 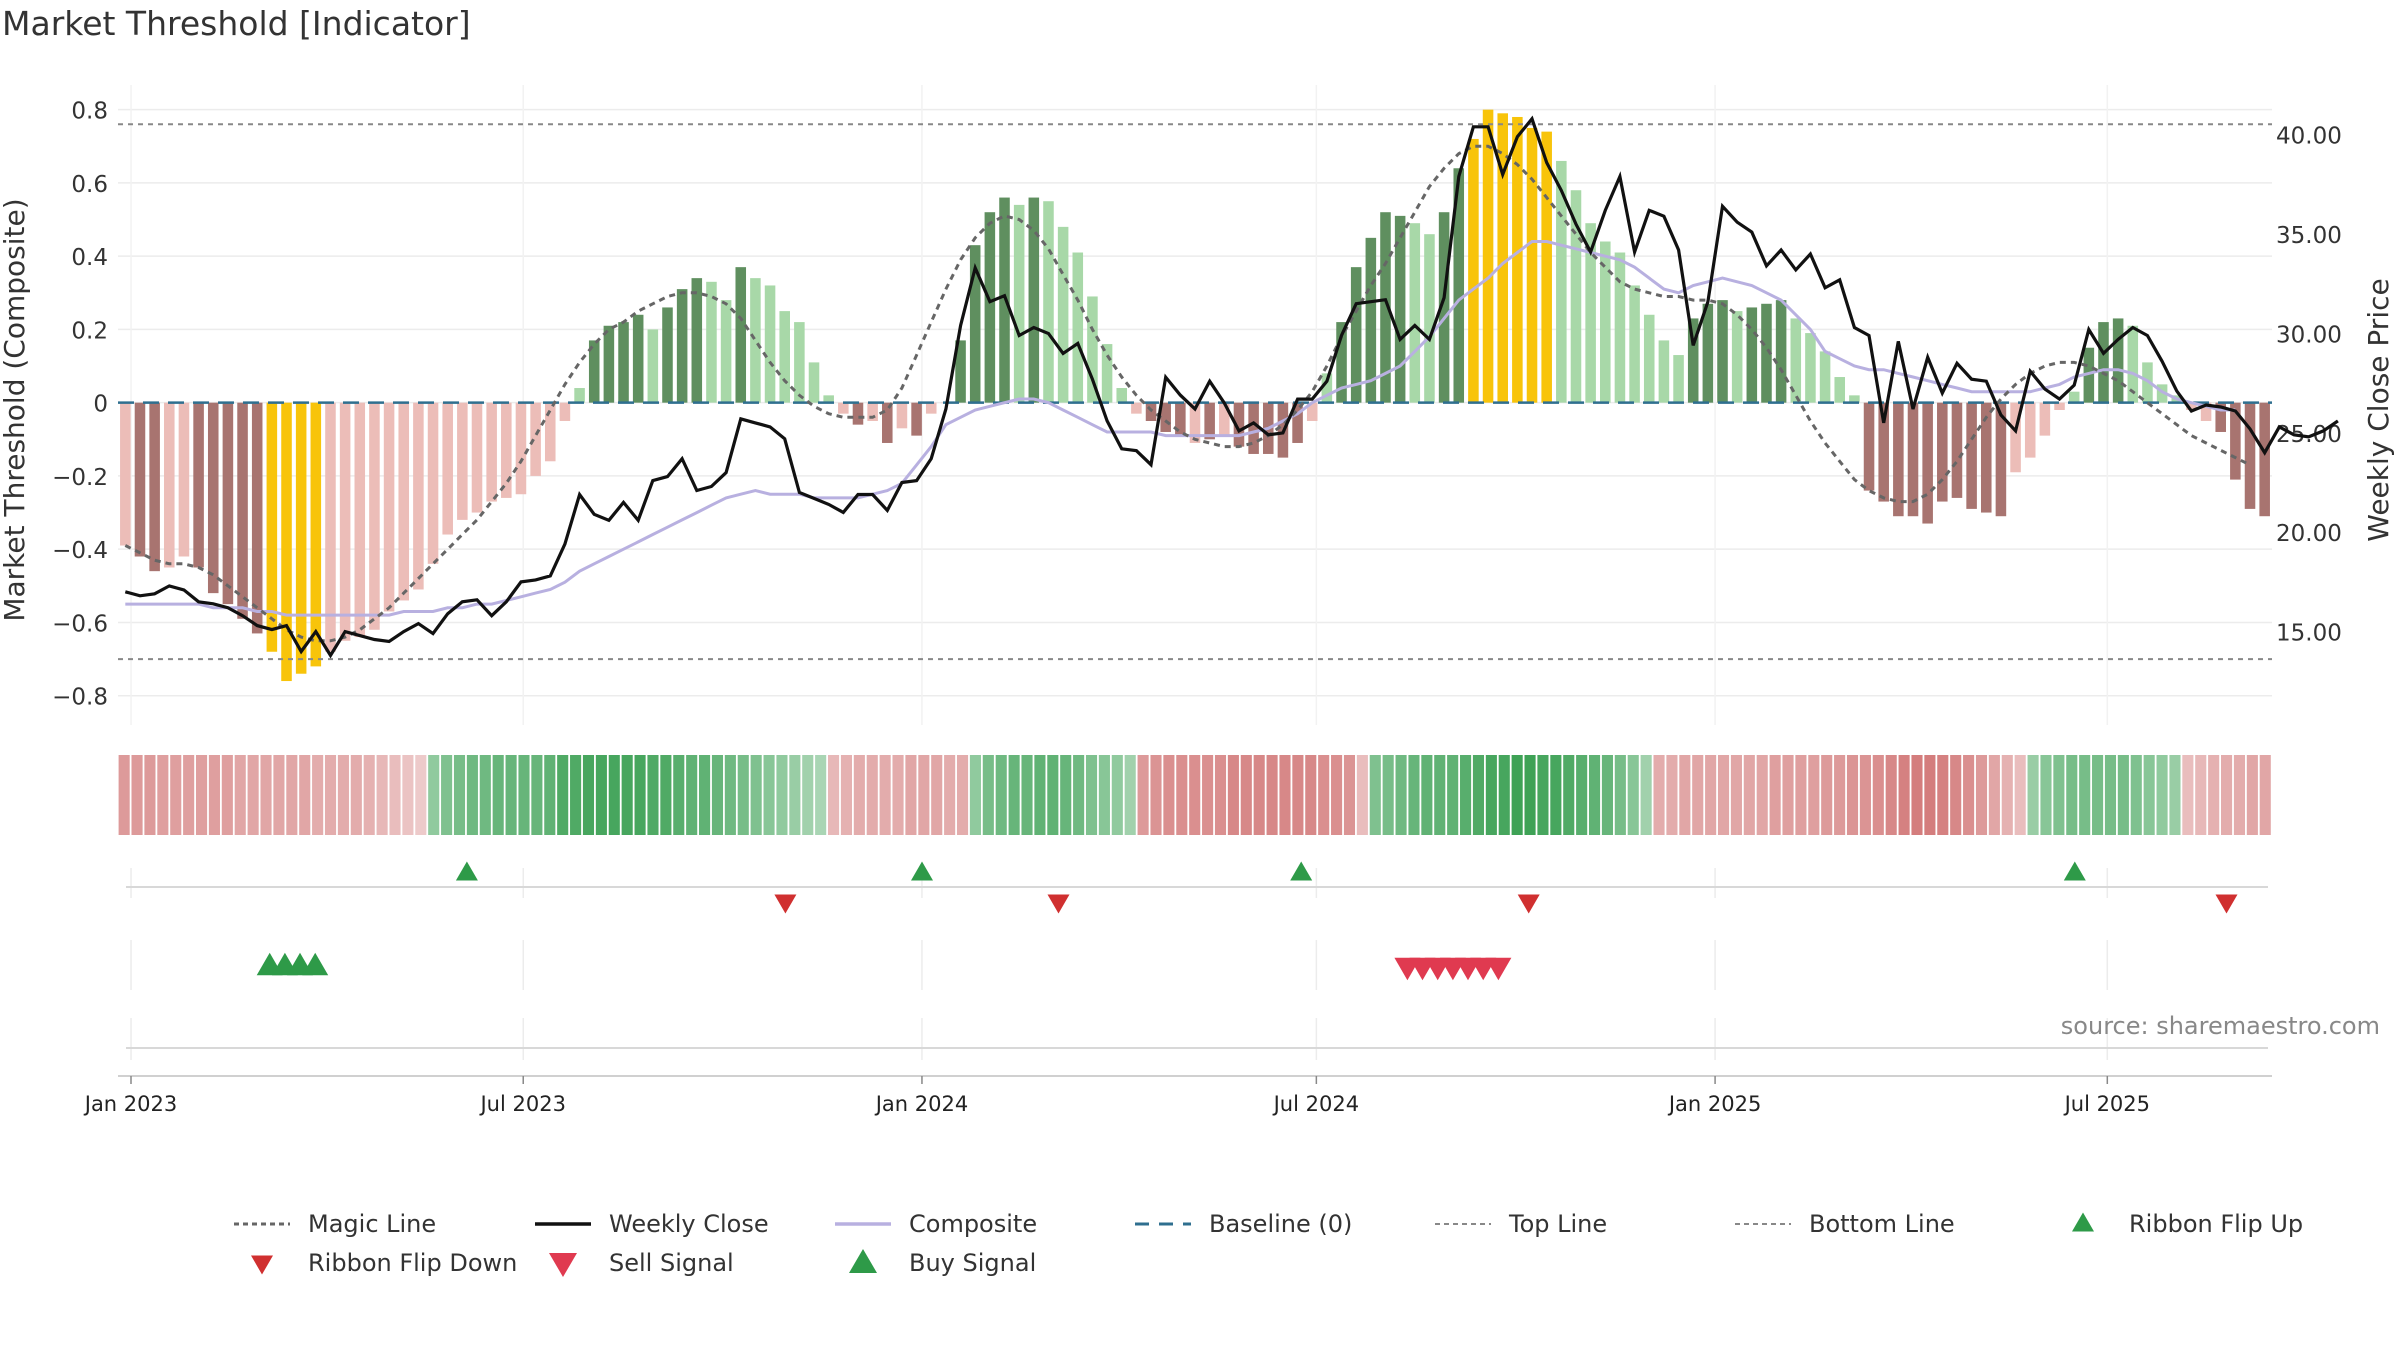 What do you see at coordinates (689, 1224) in the screenshot?
I see `legend-label: Weekly Close` at bounding box center [689, 1224].